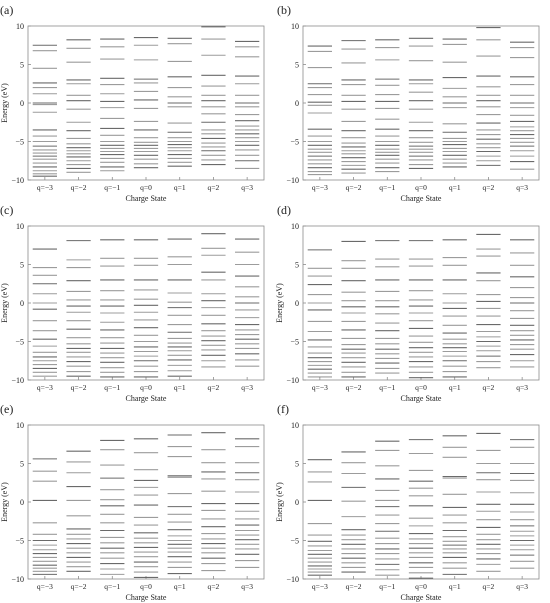  I want to click on panel-label: (c), so click(6, 210).